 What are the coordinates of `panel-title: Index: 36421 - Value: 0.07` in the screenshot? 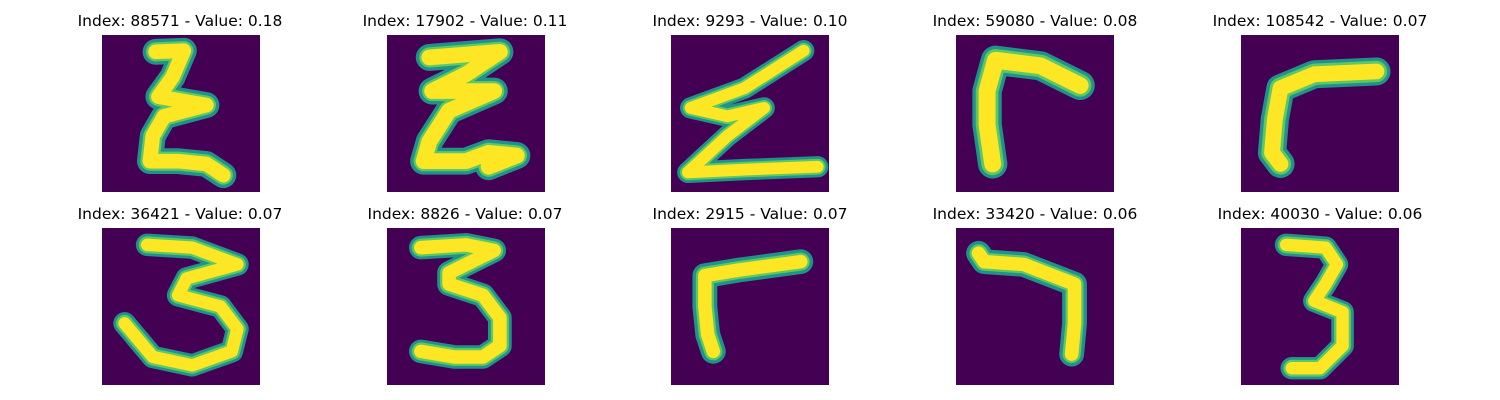 It's located at (180, 214).